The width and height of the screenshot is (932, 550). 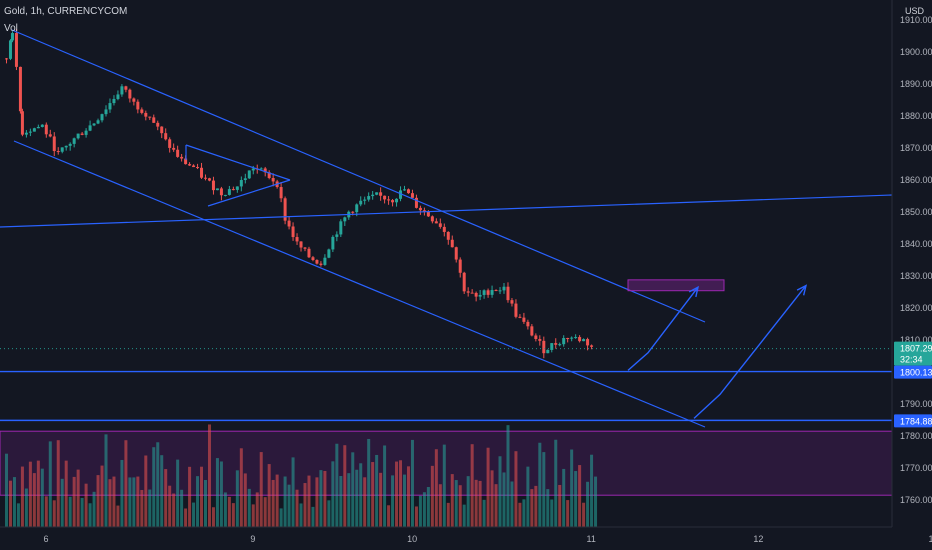 What do you see at coordinates (913, 353) in the screenshot?
I see `current-price-badge` at bounding box center [913, 353].